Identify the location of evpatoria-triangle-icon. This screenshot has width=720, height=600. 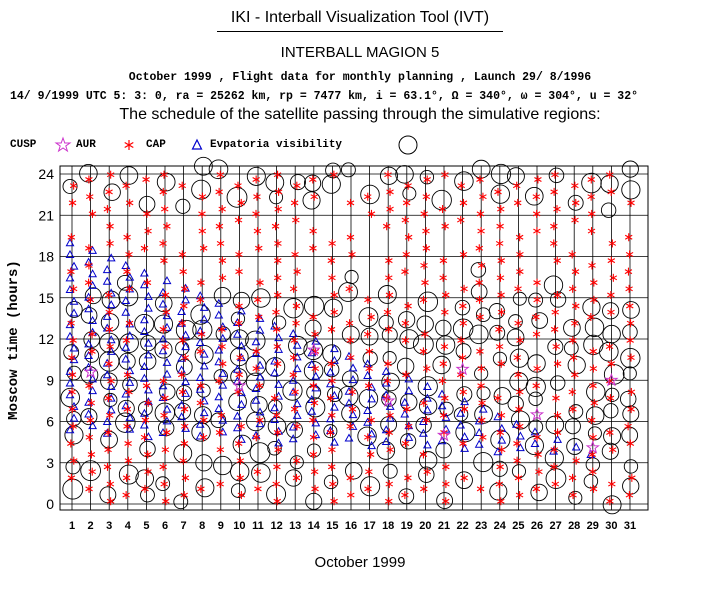
(197, 144).